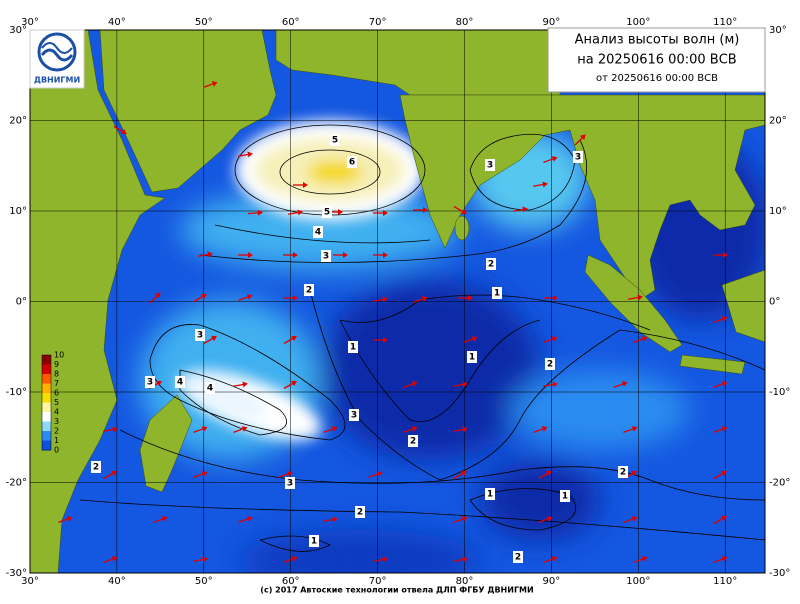  Describe the element at coordinates (774, 302) in the screenshot. I see `lat-label-right: 0°` at that location.